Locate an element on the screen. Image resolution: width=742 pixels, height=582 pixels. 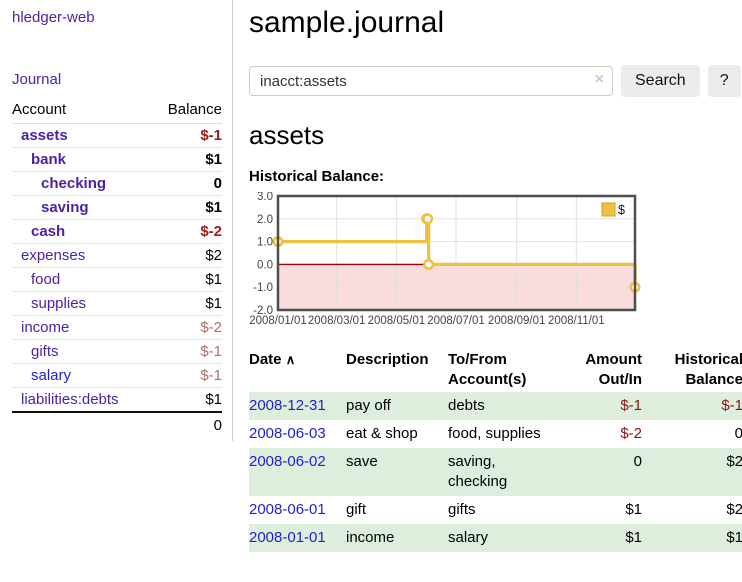
table-row: 2008-06-03 eat & shop food, supplies $-2 0 is located at coordinates (495, 434).